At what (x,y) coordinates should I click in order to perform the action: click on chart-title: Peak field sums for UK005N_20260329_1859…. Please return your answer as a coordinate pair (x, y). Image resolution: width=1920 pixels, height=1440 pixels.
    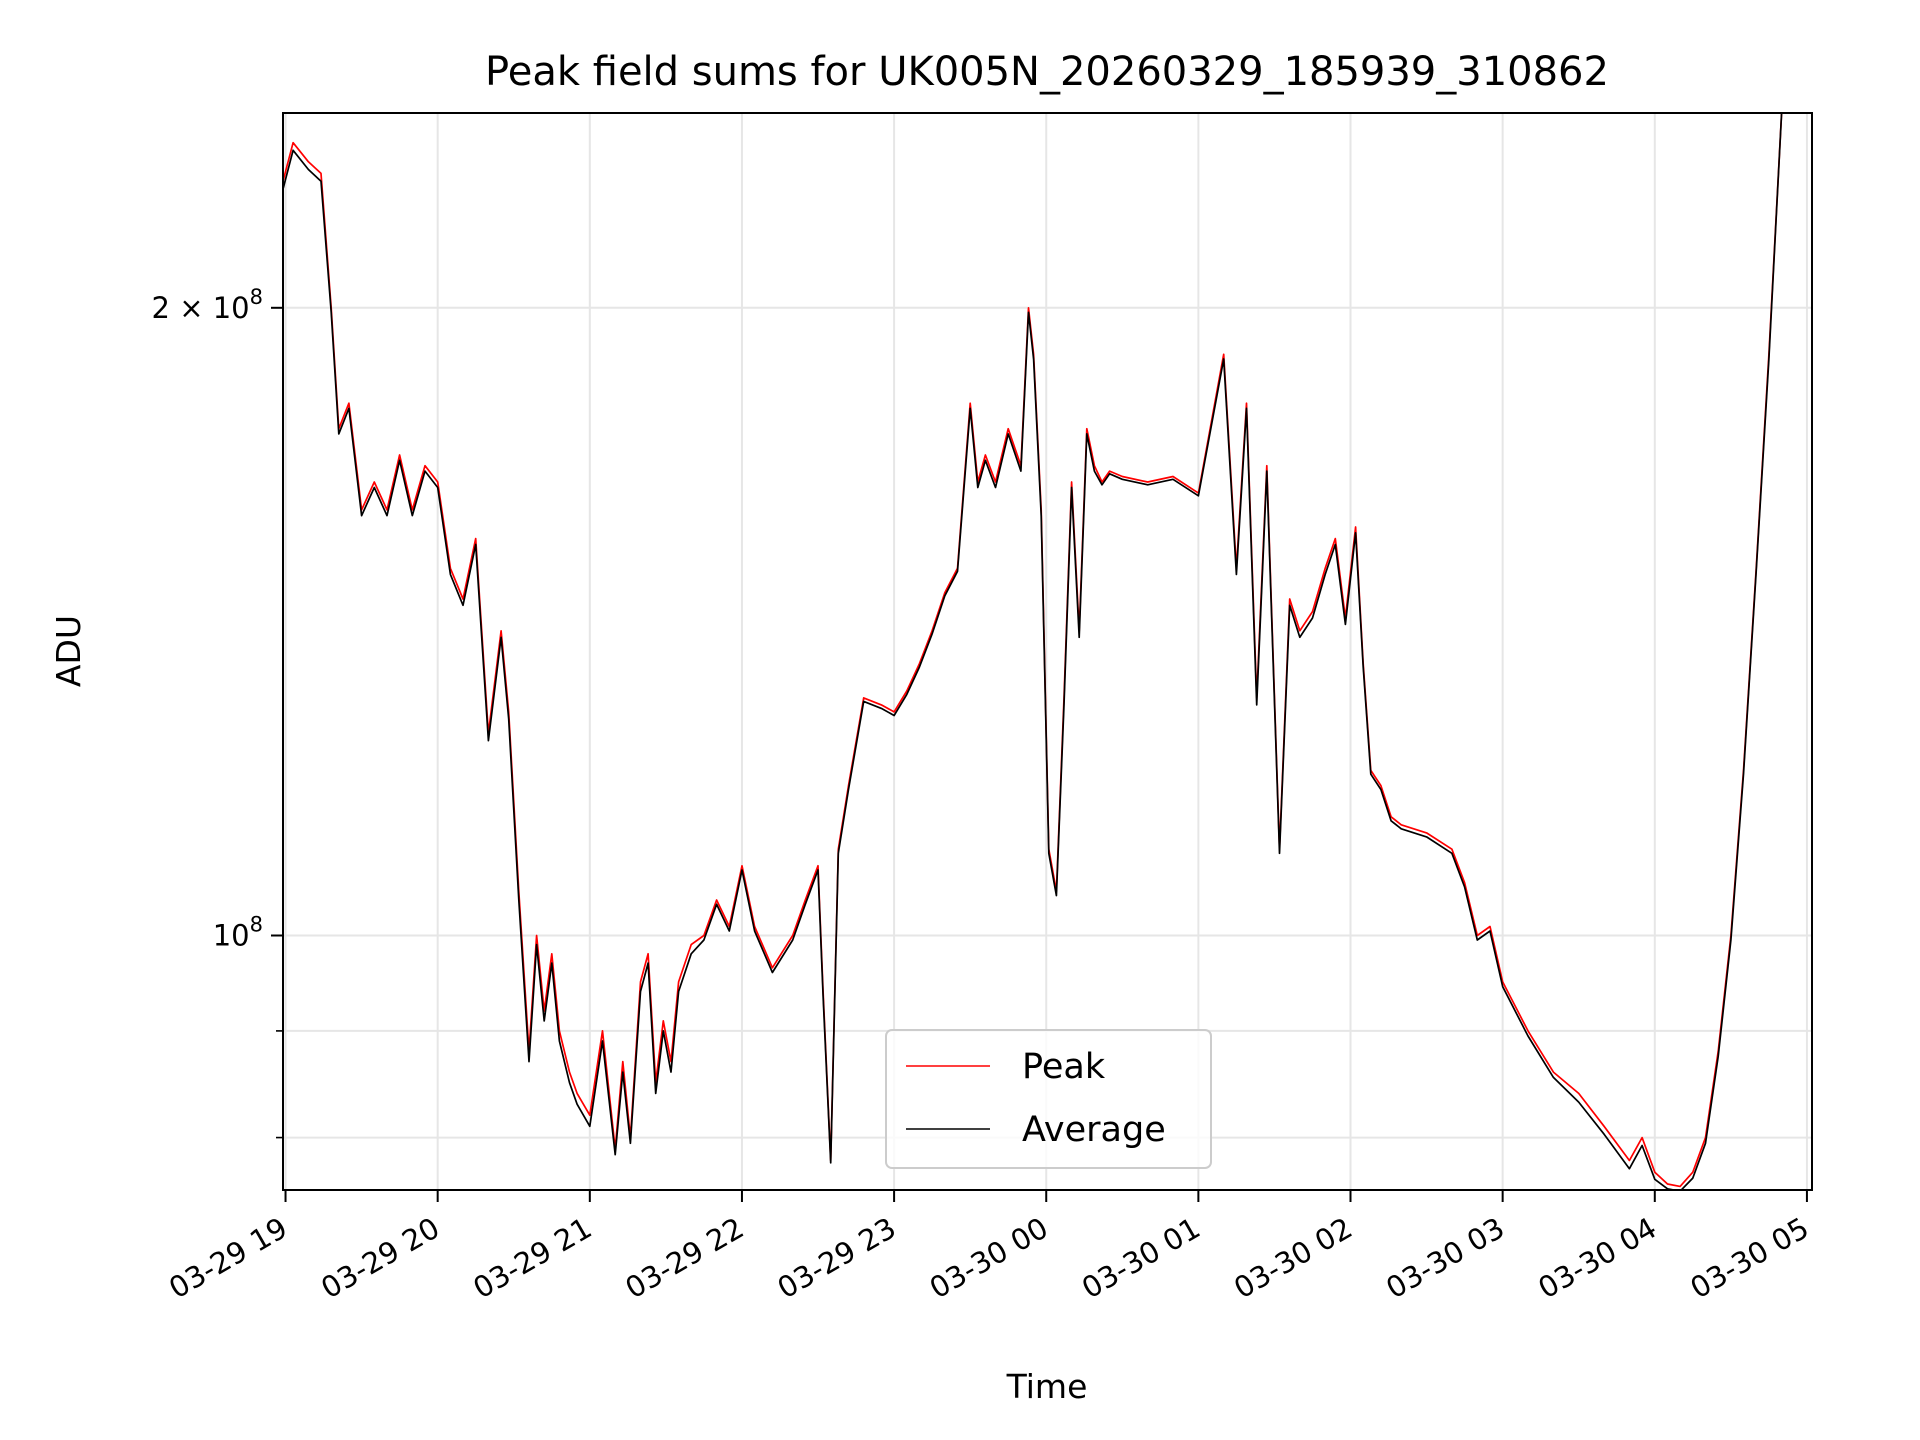
    Looking at the image, I should click on (1047, 72).